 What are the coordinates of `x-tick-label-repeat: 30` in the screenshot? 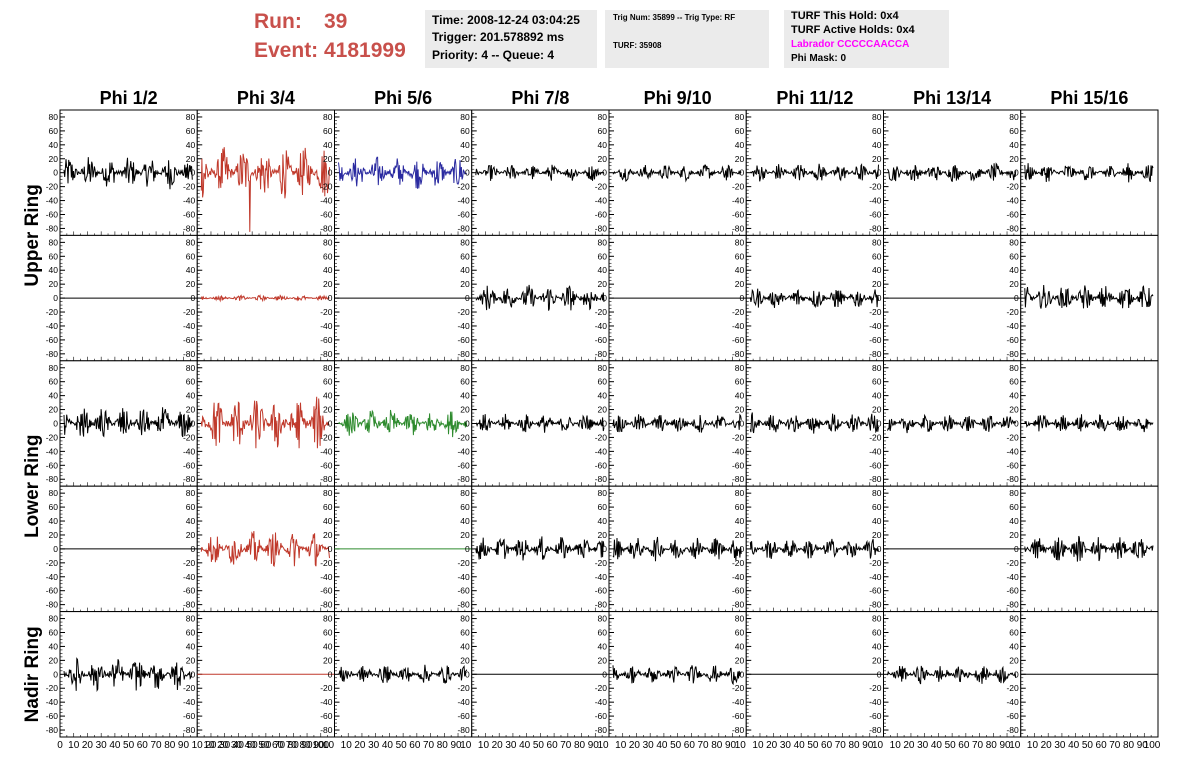 It's located at (237, 745).